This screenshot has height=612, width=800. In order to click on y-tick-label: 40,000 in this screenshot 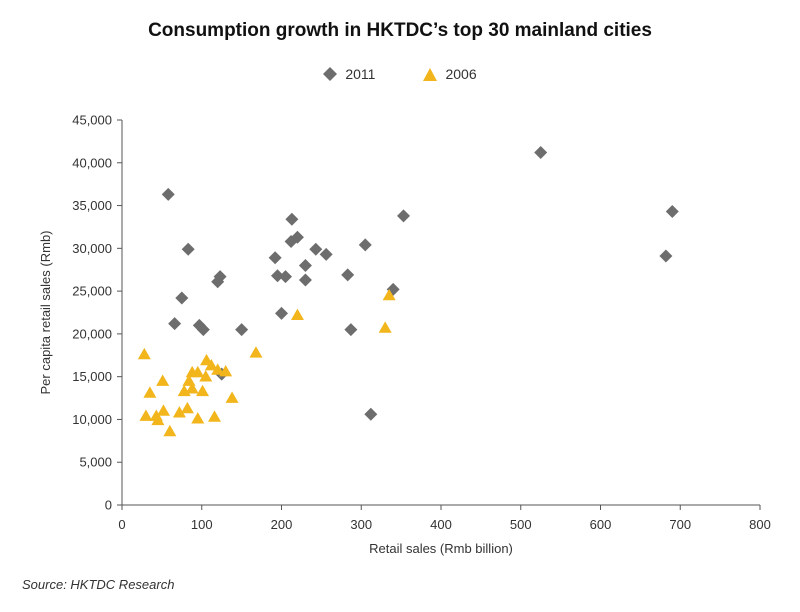, I will do `click(92, 162)`.